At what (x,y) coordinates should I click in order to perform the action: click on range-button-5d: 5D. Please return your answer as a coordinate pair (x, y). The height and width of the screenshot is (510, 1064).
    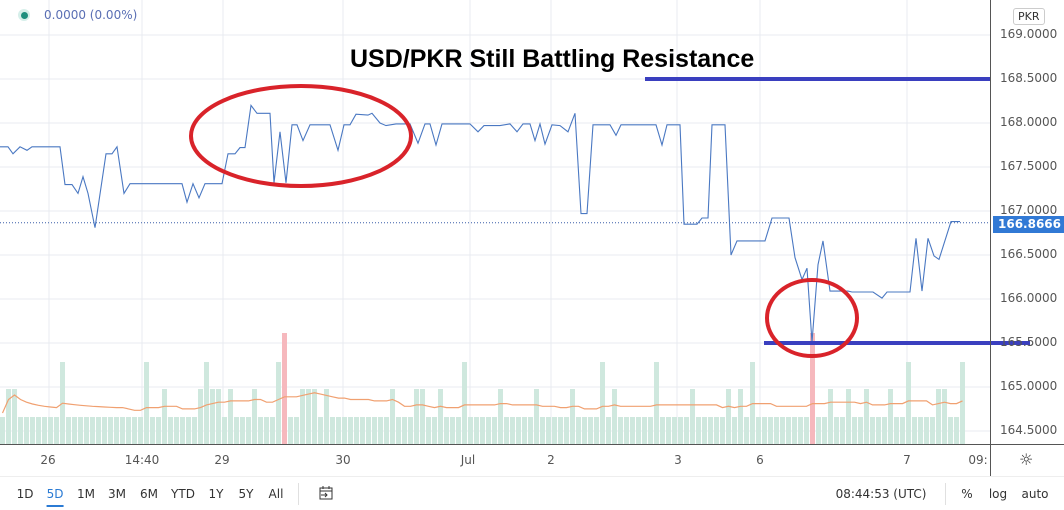
    Looking at the image, I should click on (55, 497).